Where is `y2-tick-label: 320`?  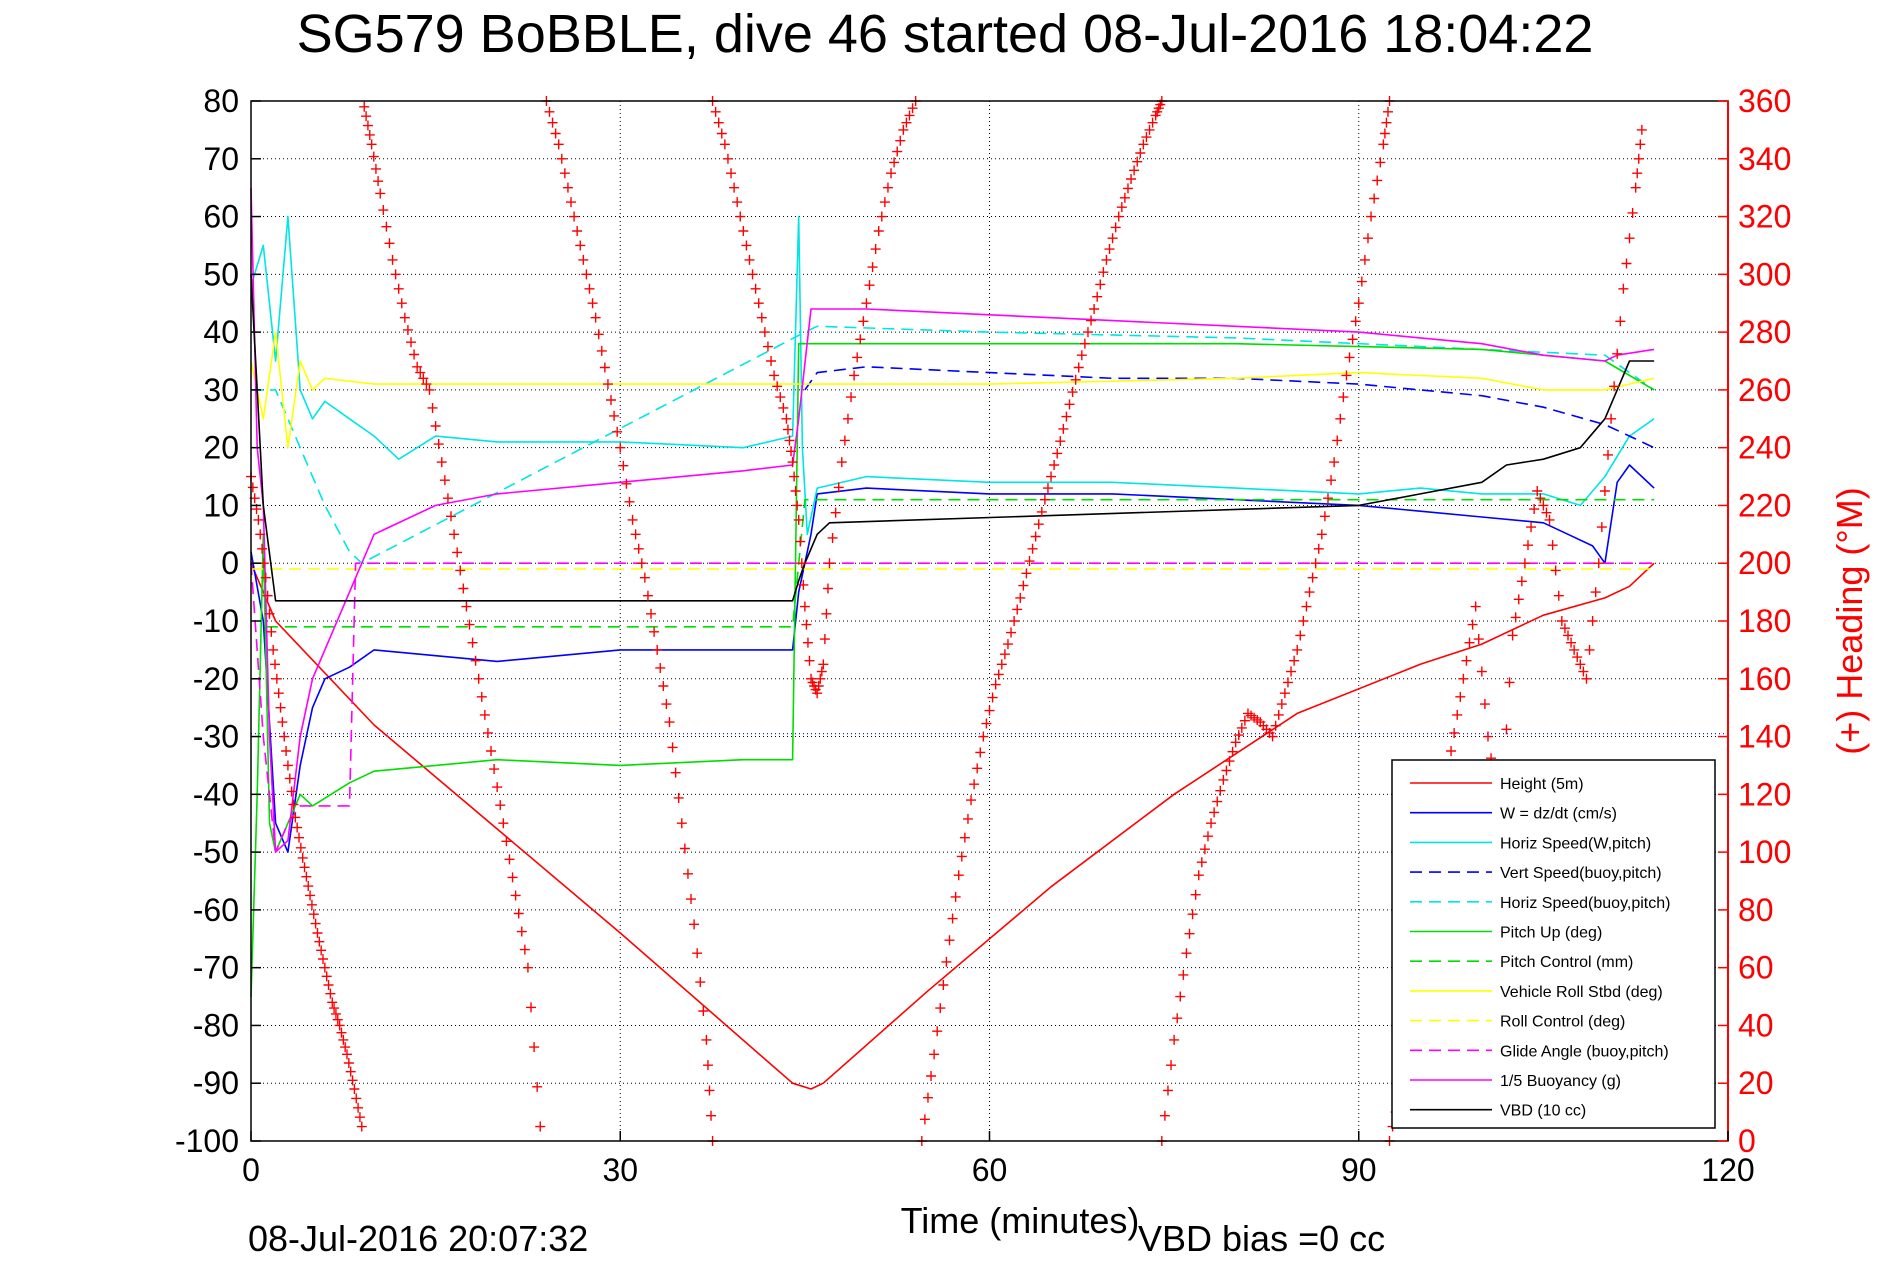
y2-tick-label: 320 is located at coordinates (1764, 217).